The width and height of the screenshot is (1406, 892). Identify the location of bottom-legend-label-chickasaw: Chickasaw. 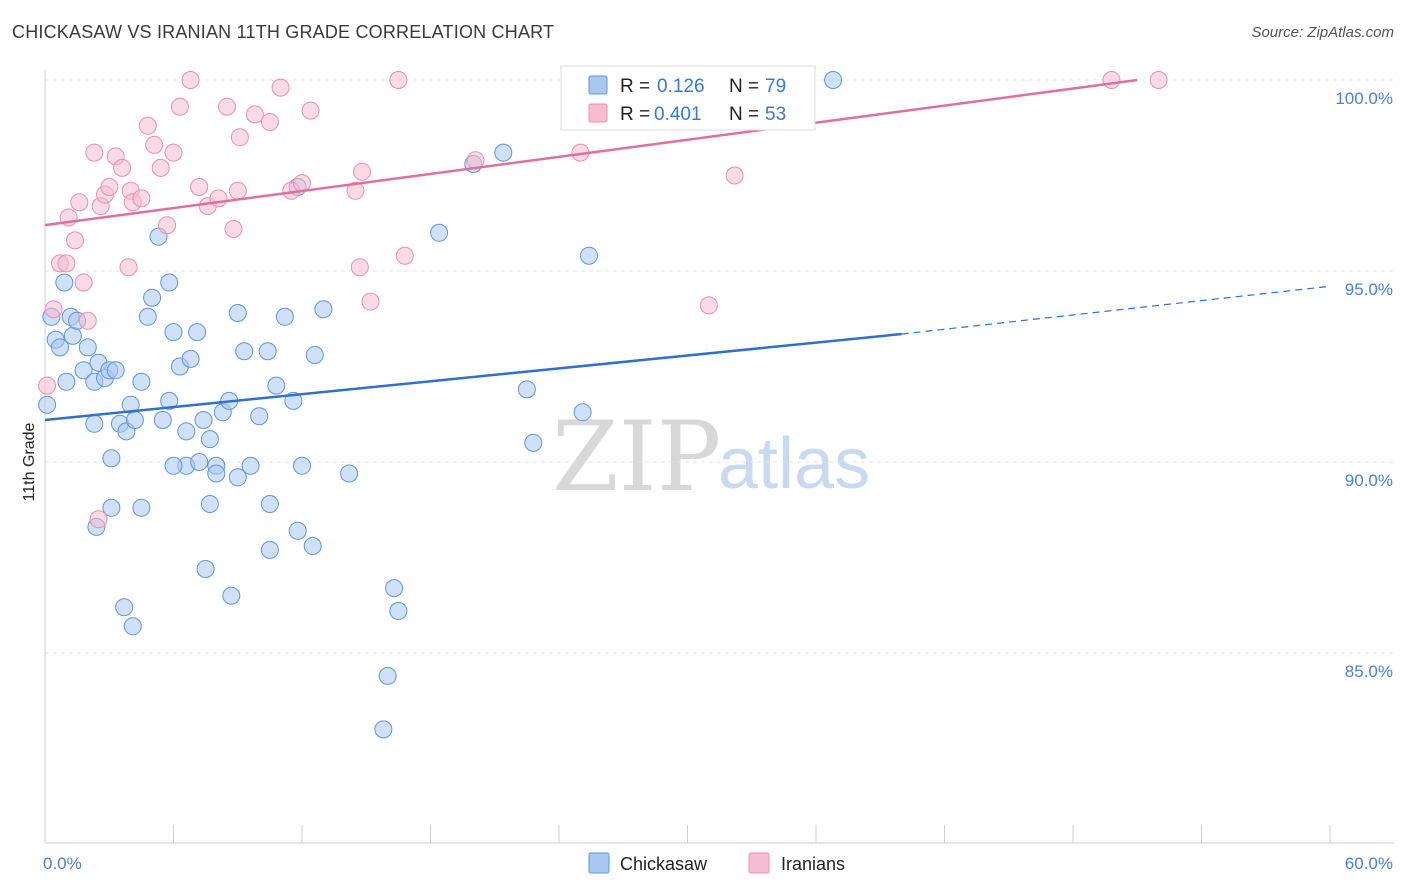
(664, 864).